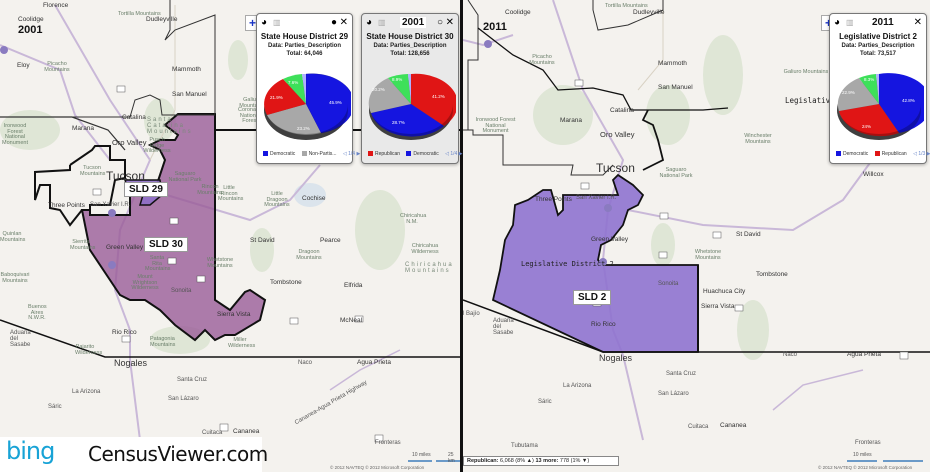 This screenshot has height=472, width=930. Describe the element at coordinates (675, 87) in the screenshot. I see `place-san-manuel-2011: San Manuel` at that location.